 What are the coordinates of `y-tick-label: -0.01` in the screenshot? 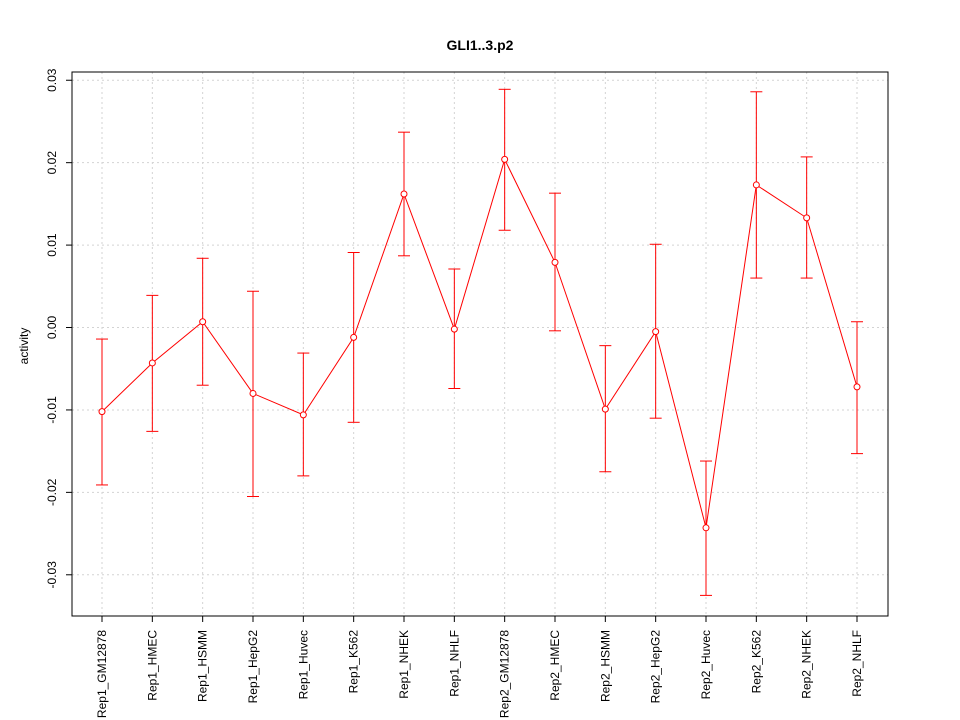 It's located at (52, 410).